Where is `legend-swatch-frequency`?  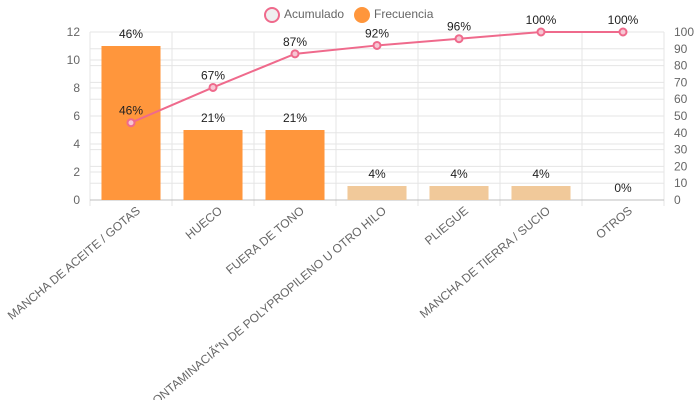 legend-swatch-frequency is located at coordinates (362, 15).